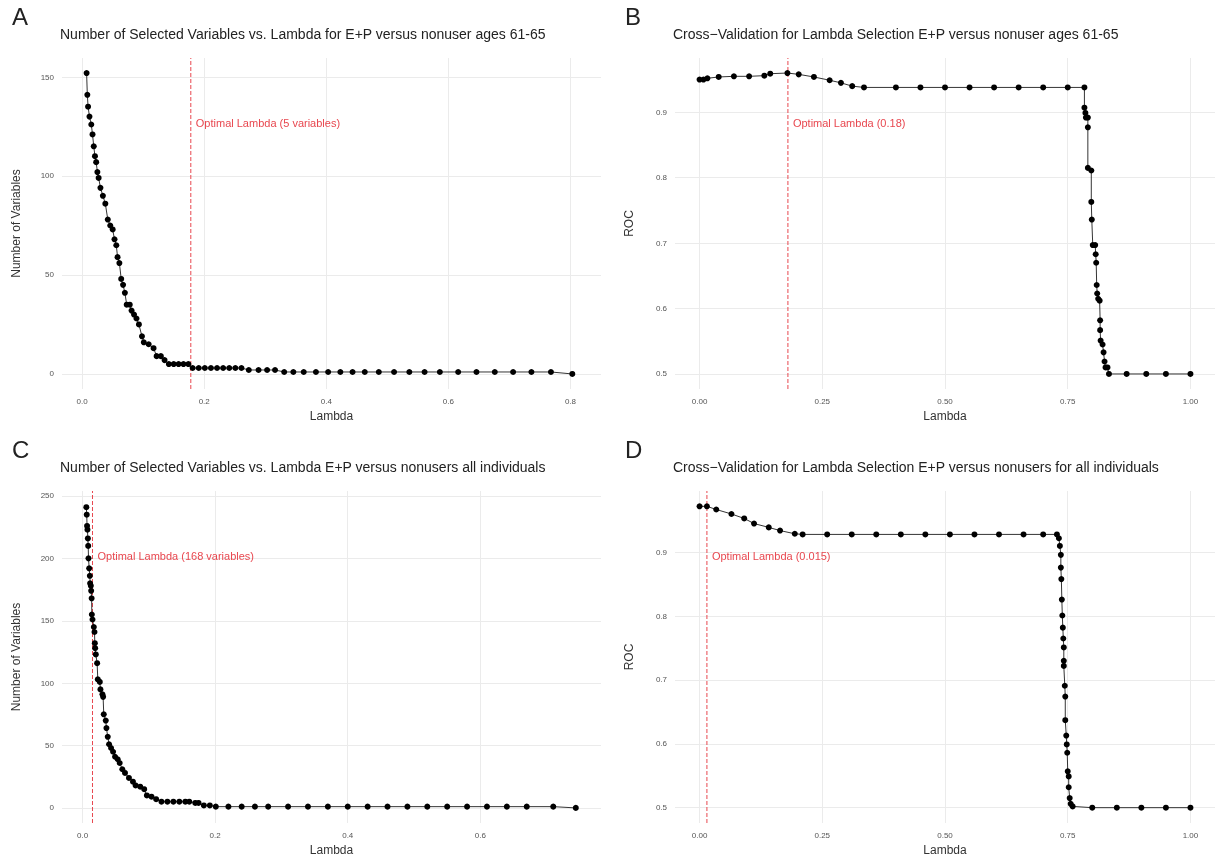  Describe the element at coordinates (634, 449) in the screenshot. I see `text: D` at that location.